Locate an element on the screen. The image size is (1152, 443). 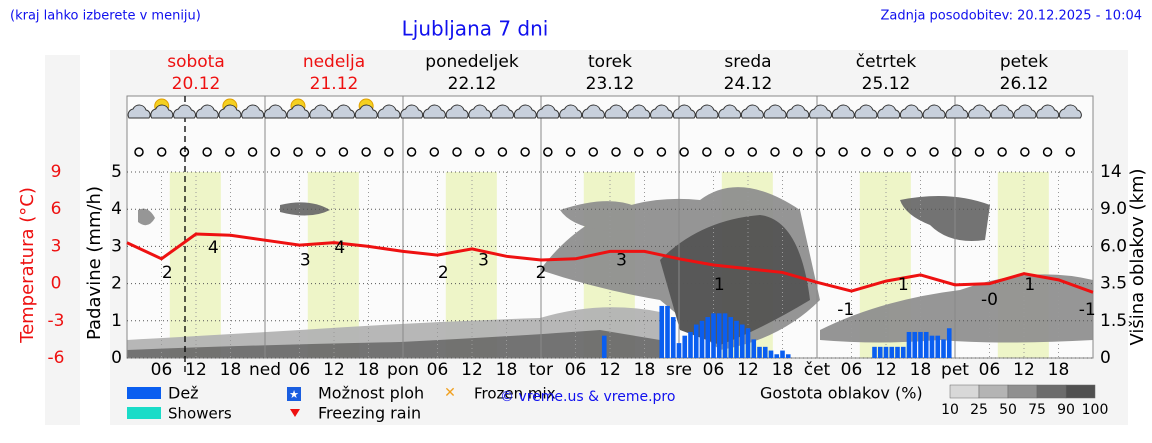
day-name: ponedeljek is located at coordinates (472, 62).